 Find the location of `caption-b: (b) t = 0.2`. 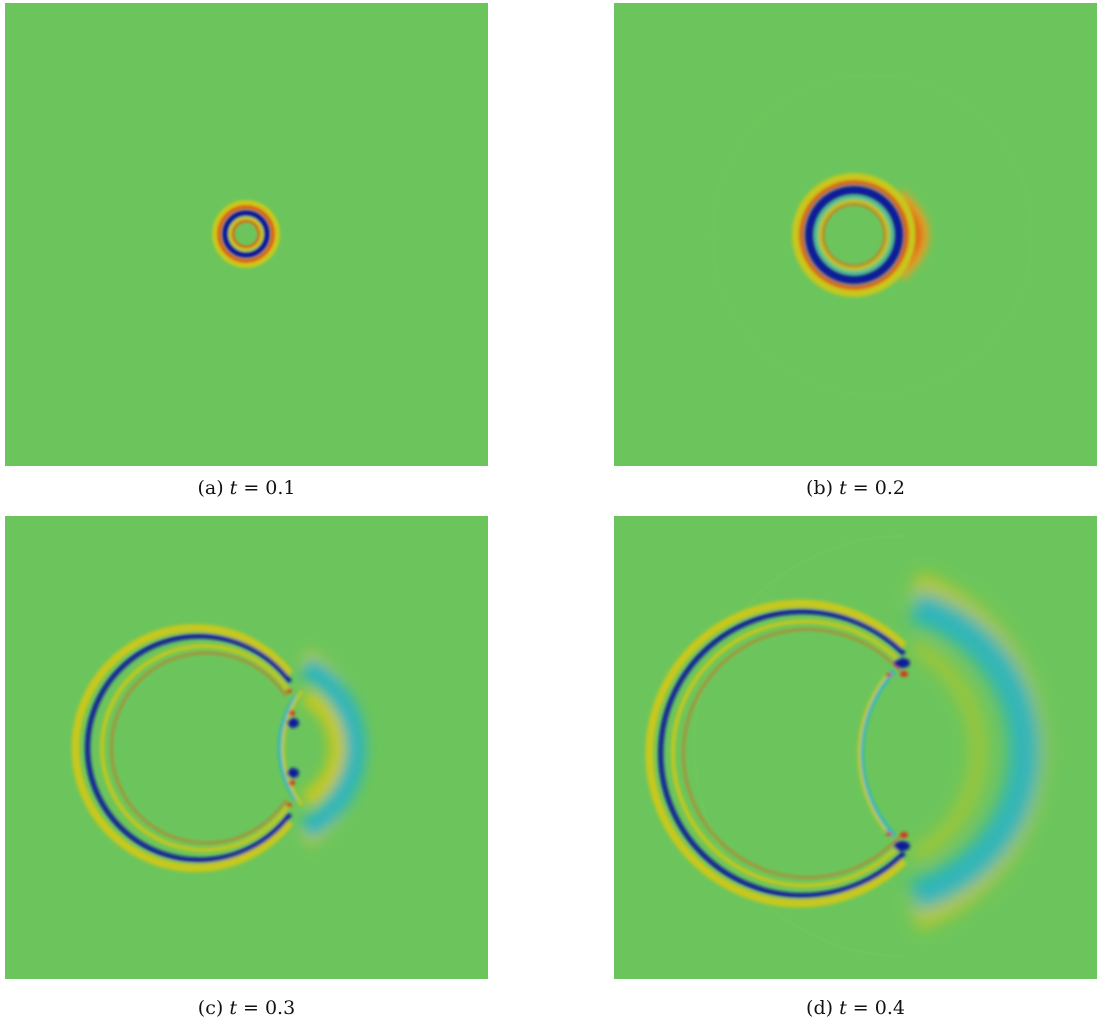

caption-b: (b) t = 0.2 is located at coordinates (855, 488).